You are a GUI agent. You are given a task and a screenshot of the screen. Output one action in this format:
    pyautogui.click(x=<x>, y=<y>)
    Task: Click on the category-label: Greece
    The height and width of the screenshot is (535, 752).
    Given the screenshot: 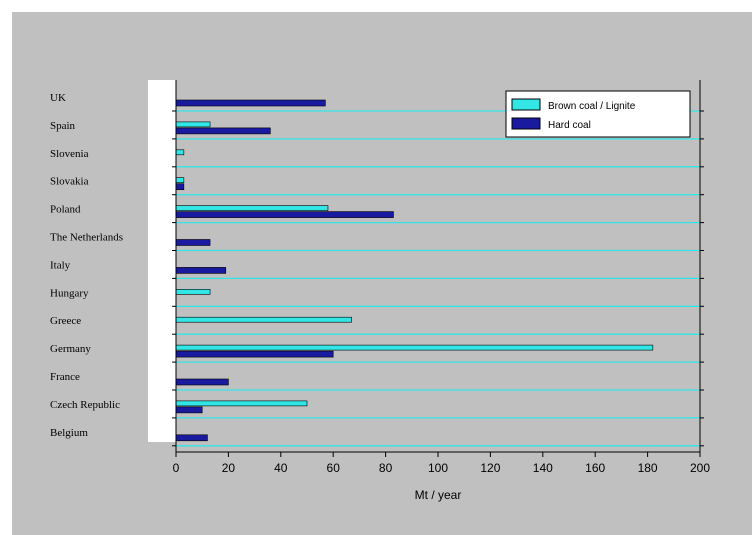 What is the action you would take?
    pyautogui.click(x=65, y=321)
    